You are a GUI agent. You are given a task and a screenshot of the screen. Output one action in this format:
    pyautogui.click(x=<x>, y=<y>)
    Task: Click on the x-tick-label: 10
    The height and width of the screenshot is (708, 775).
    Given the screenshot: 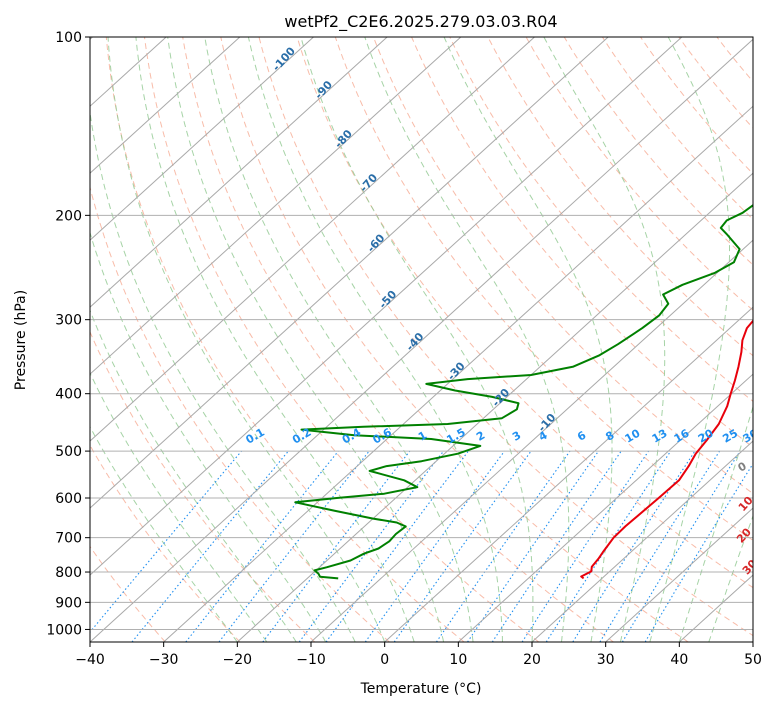 What is the action you would take?
    pyautogui.click(x=458, y=660)
    